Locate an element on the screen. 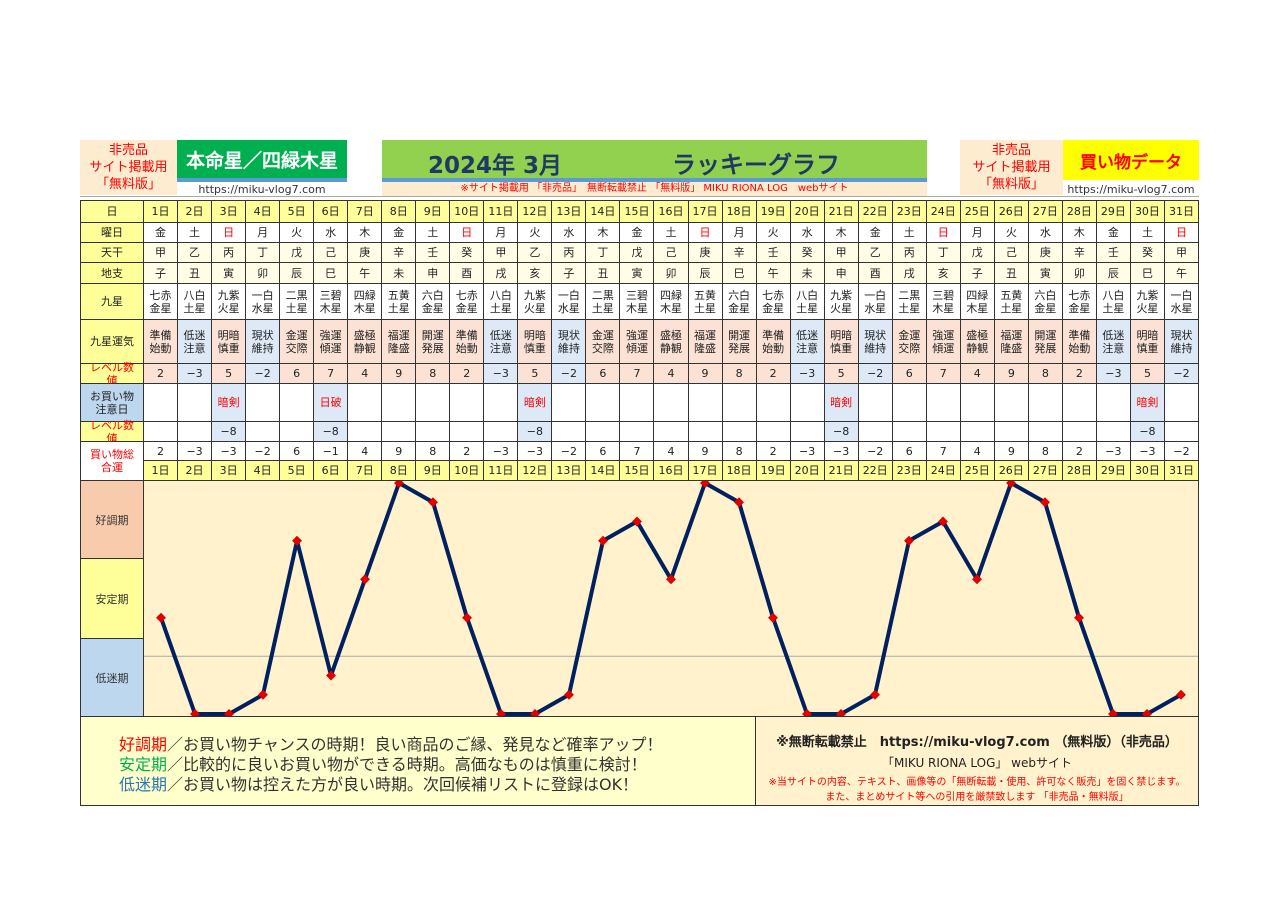 The image size is (1280, 905). legend-term: 安定期 is located at coordinates (143, 764).